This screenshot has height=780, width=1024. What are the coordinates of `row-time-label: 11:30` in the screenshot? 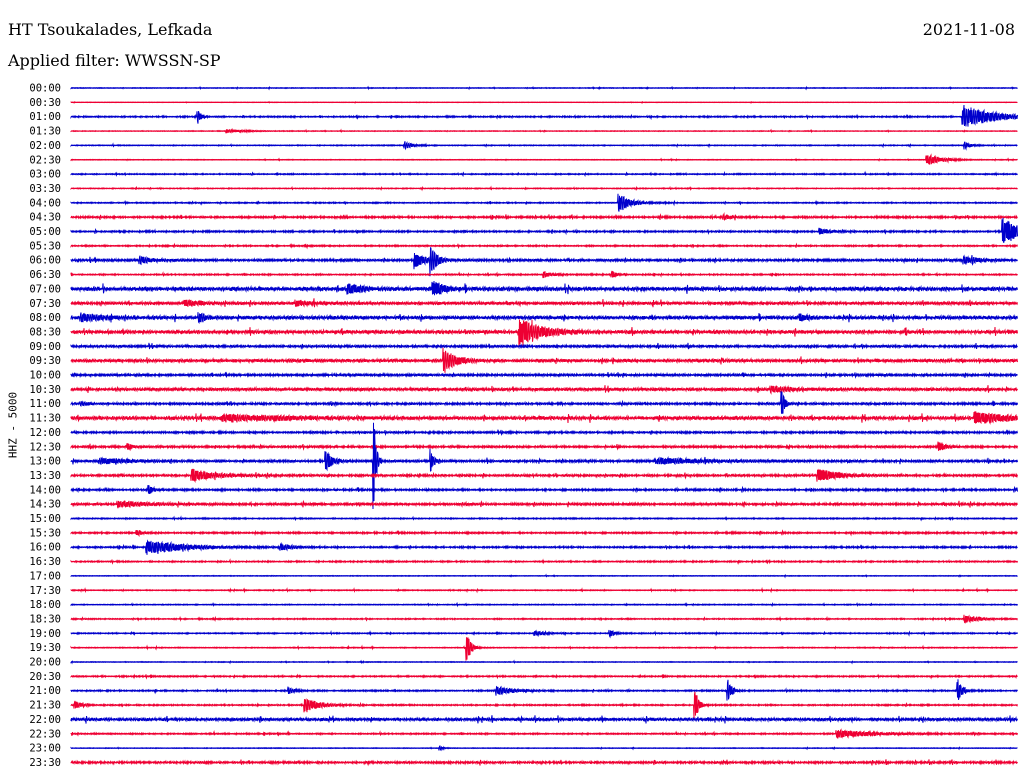 It's located at (45, 419).